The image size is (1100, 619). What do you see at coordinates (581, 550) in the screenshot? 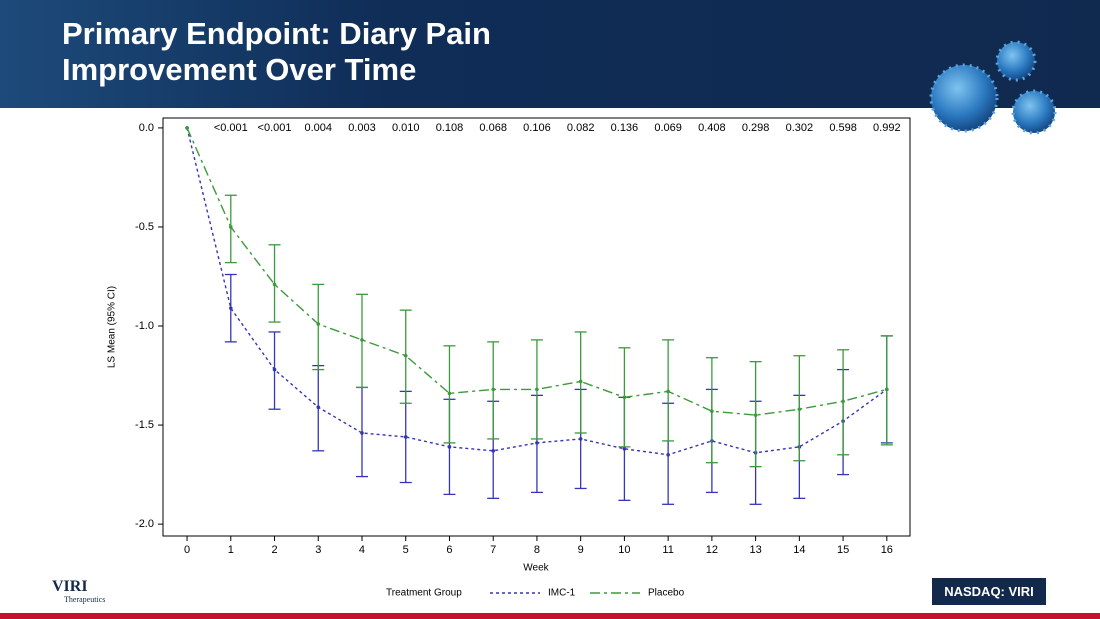
I see `x-tick-label: 9` at bounding box center [581, 550].